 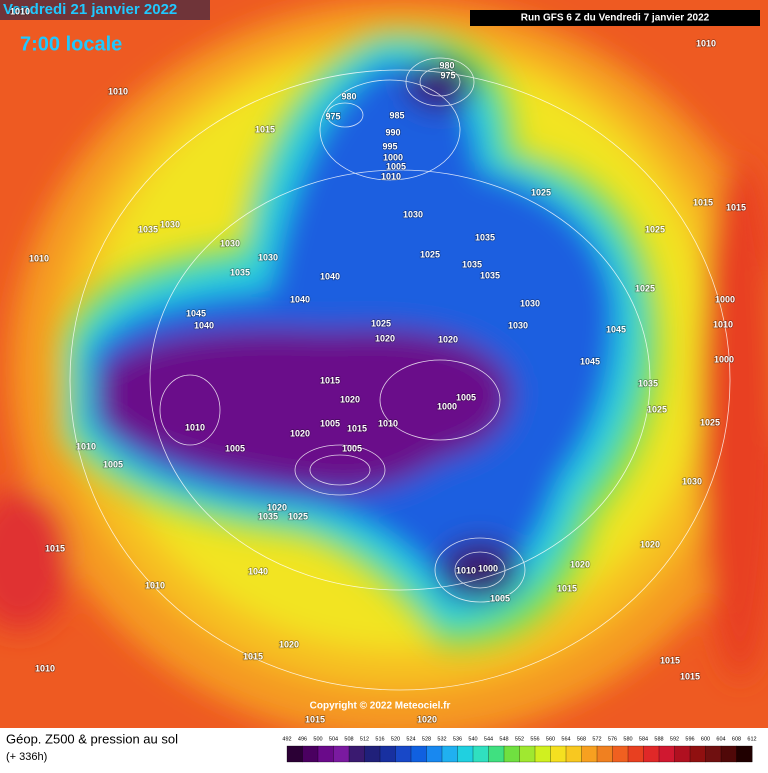 I want to click on legend-label: 600, so click(x=705, y=739).